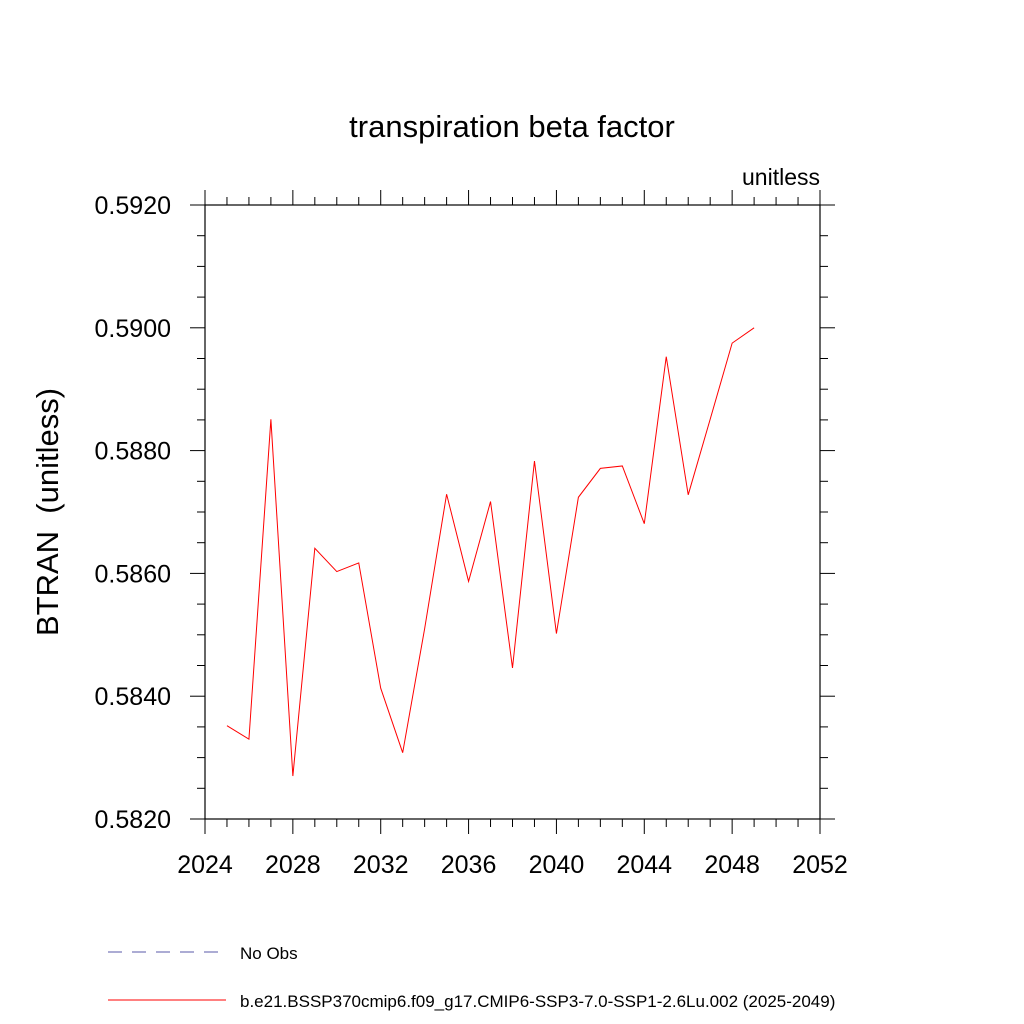 This screenshot has width=1024, height=1024. What do you see at coordinates (644, 865) in the screenshot?
I see `x-tick-label: 2044` at bounding box center [644, 865].